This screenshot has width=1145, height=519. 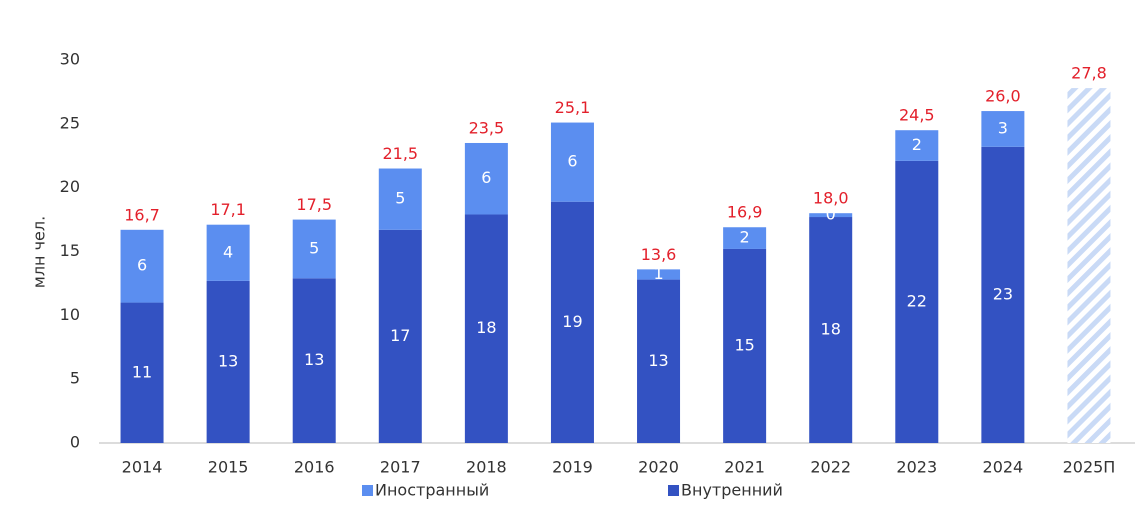 What do you see at coordinates (432, 490) in the screenshot?
I see `legend-label: Иностранный` at bounding box center [432, 490].